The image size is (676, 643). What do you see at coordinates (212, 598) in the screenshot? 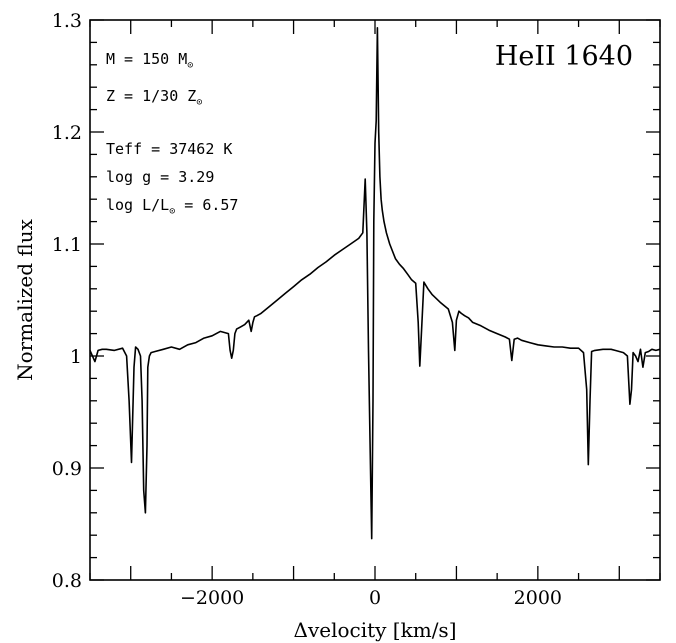
I see `x-tick-label: −2000` at bounding box center [212, 598].